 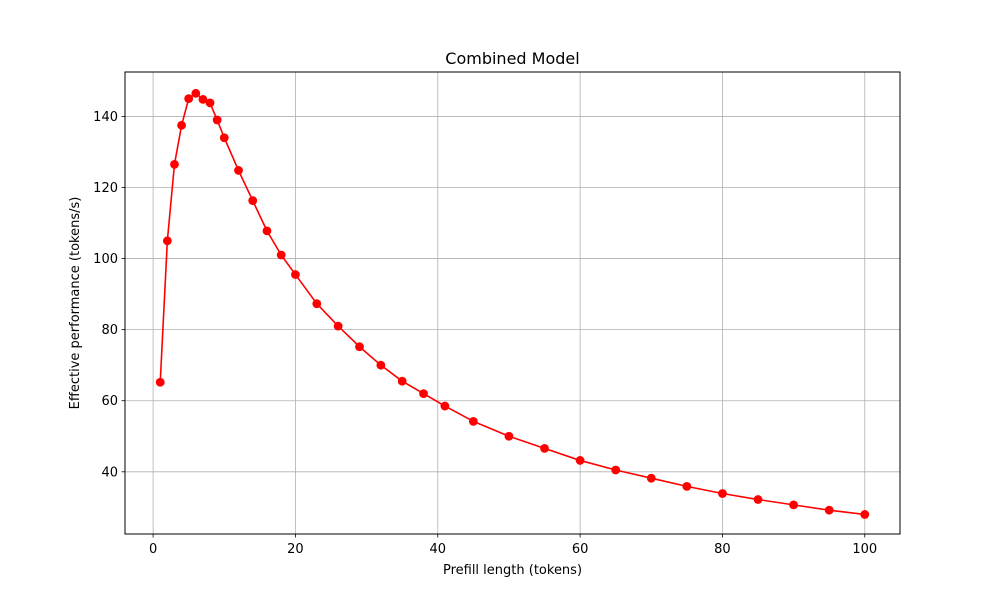 I want to click on x-tick-label: 80, so click(x=722, y=549).